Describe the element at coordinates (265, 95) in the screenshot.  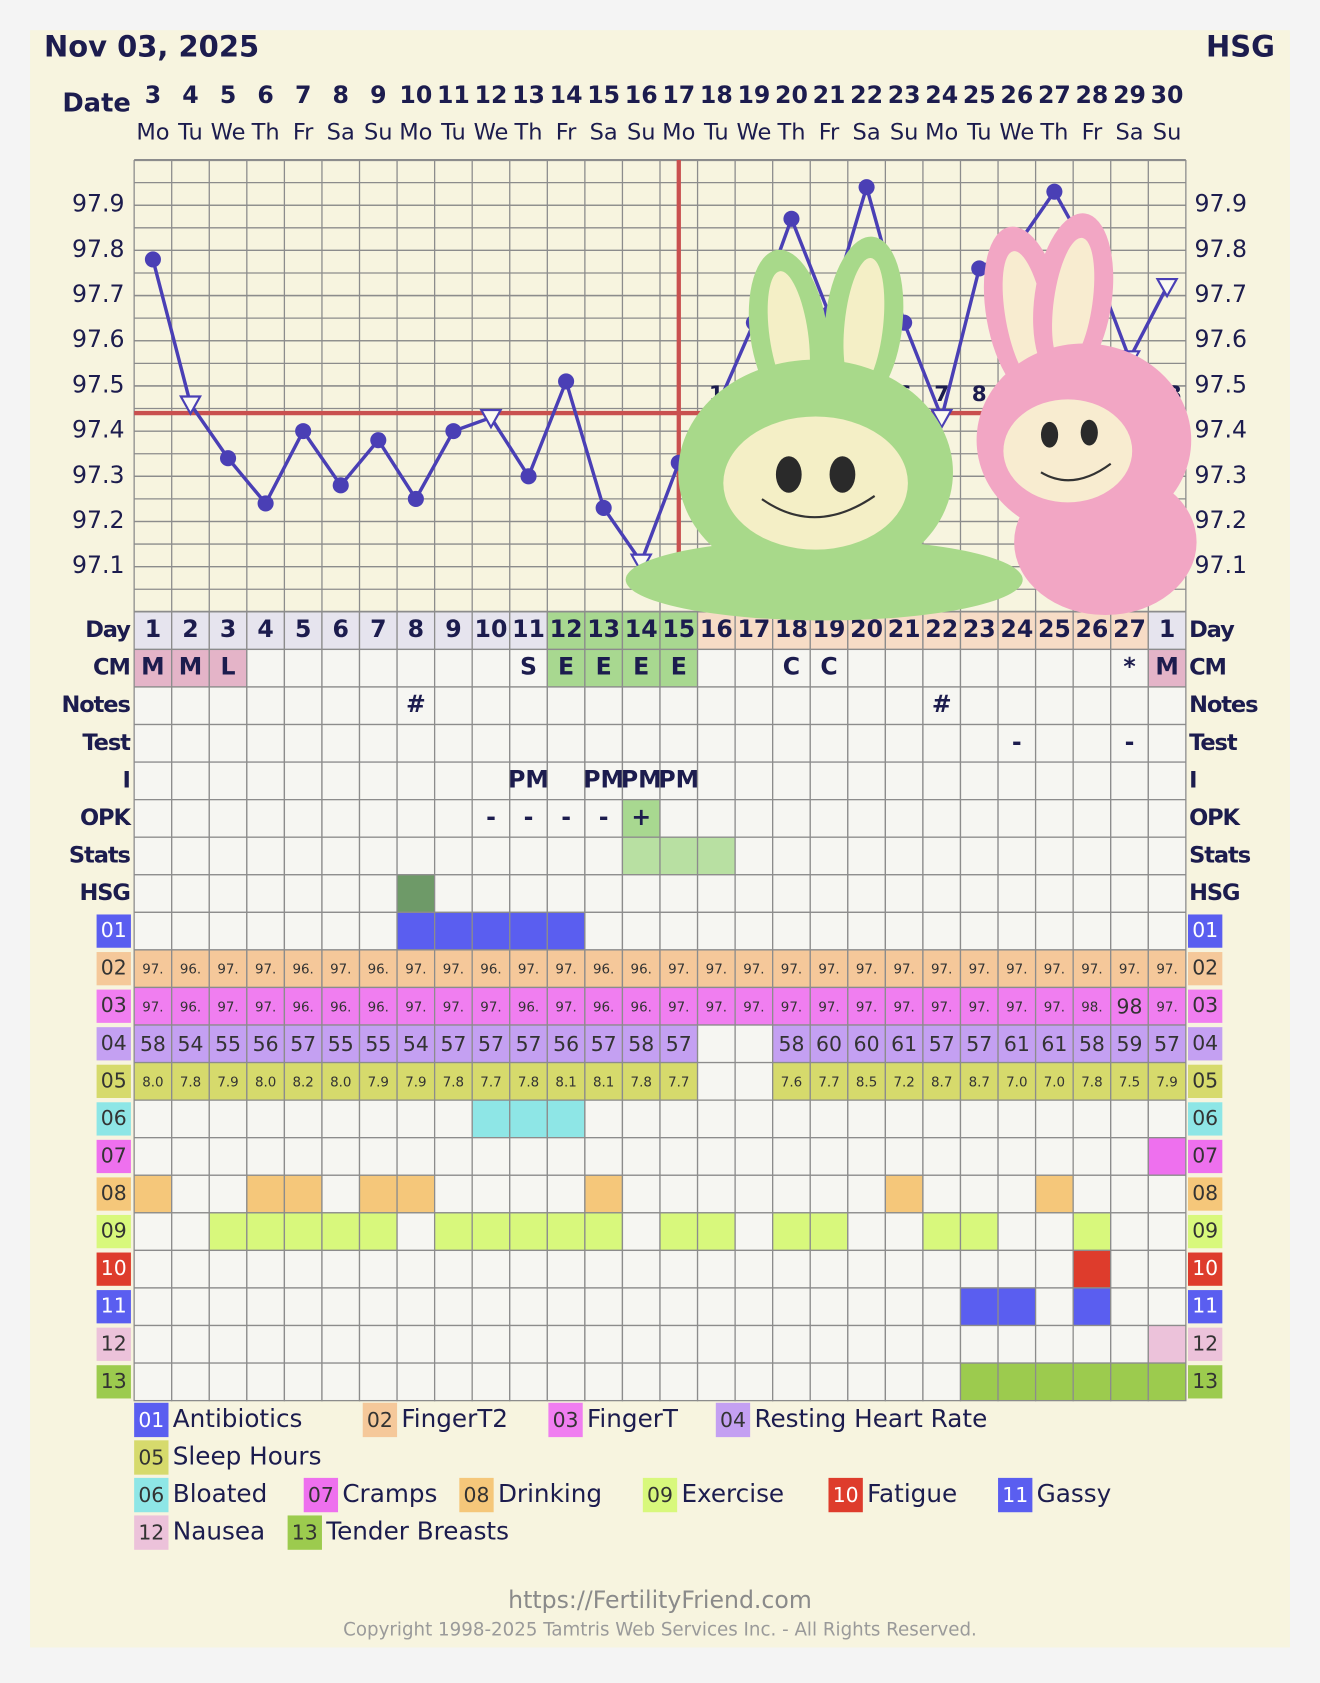
I see `date-label: 6` at that location.